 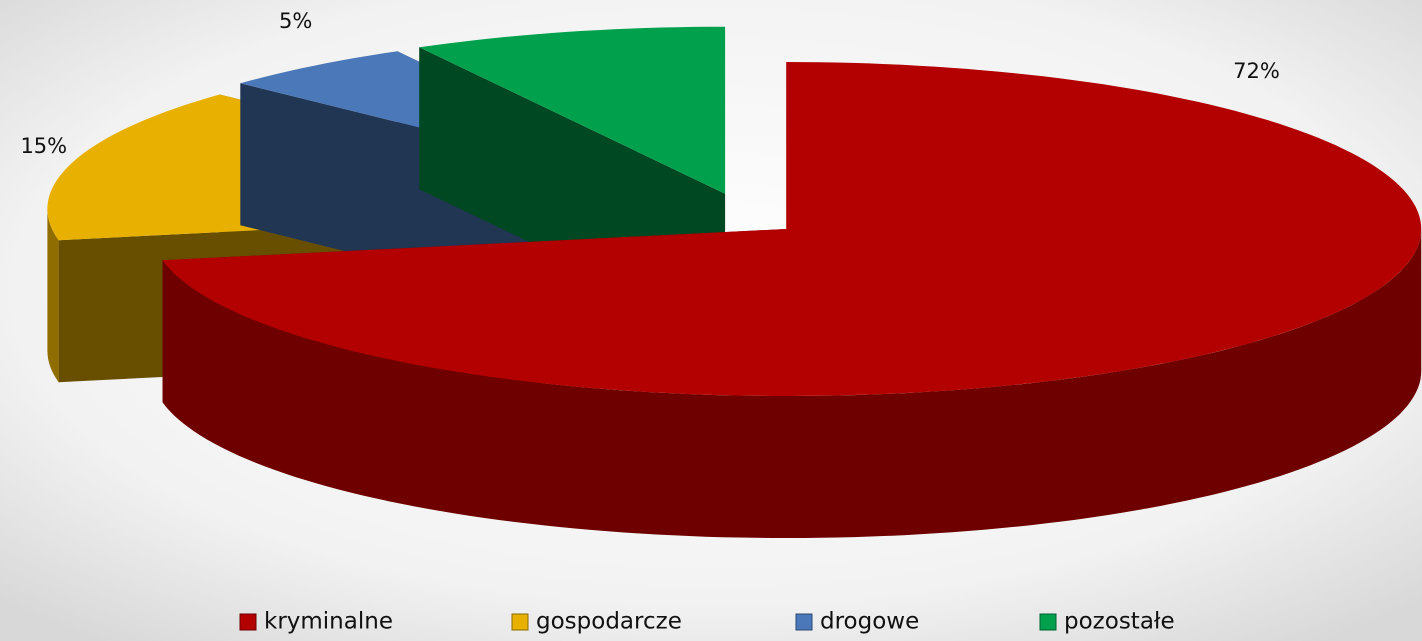 What do you see at coordinates (707, 622) in the screenshot?
I see `legend: kryminalne gospodarcze drogowe pozostałe` at bounding box center [707, 622].